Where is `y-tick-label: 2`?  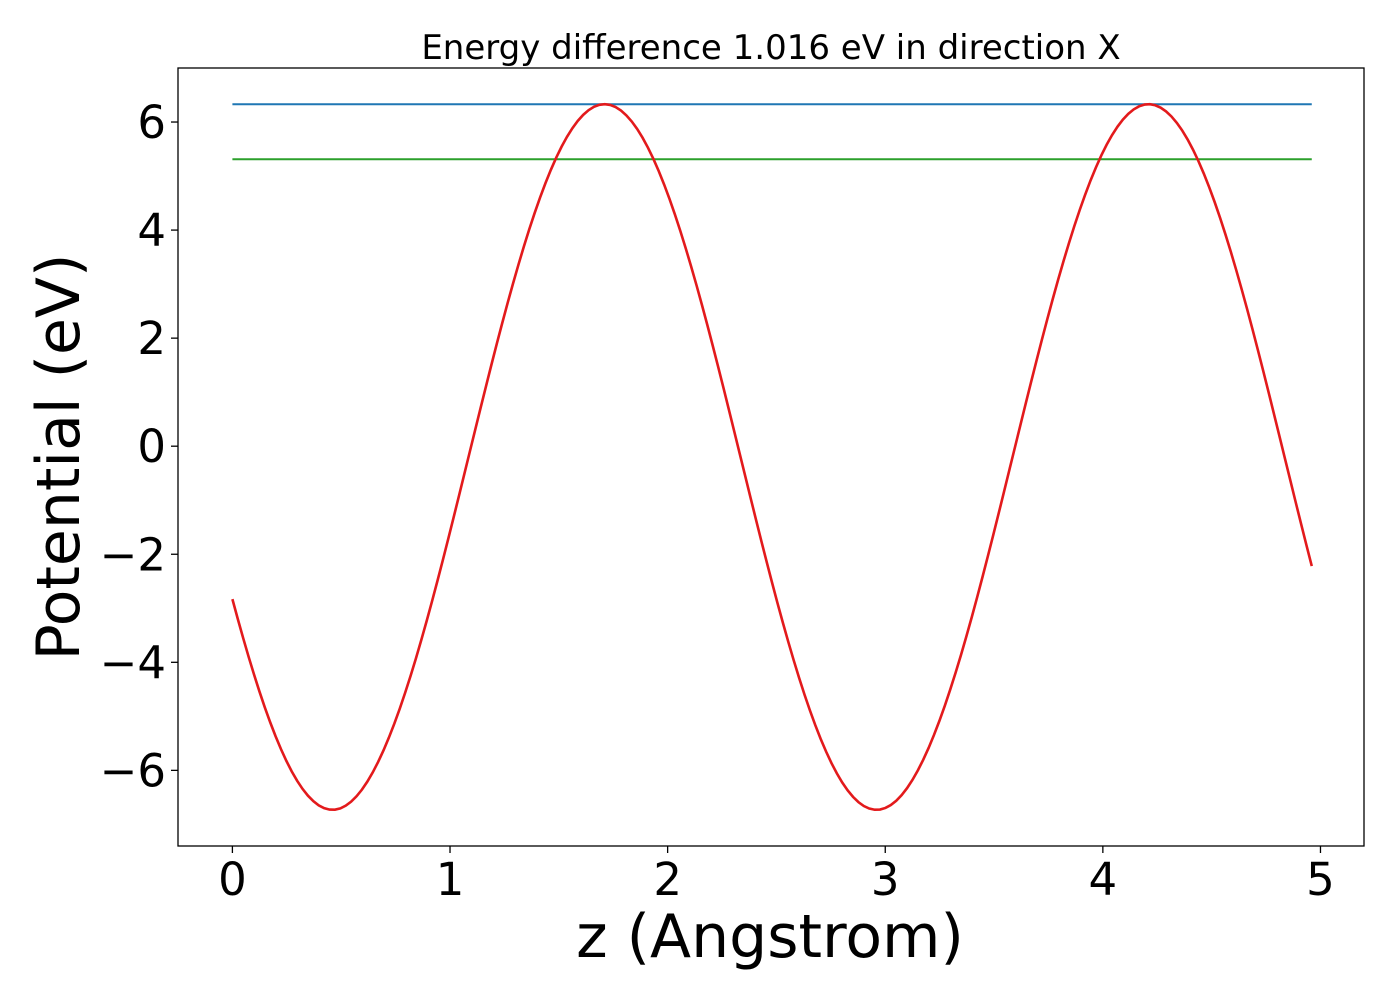
y-tick-label: 2 is located at coordinates (151, 338).